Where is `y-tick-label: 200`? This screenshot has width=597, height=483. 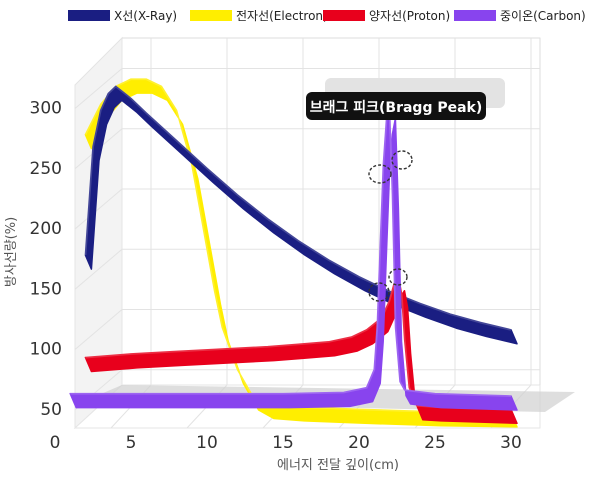
y-tick-label: 200 is located at coordinates (46, 229).